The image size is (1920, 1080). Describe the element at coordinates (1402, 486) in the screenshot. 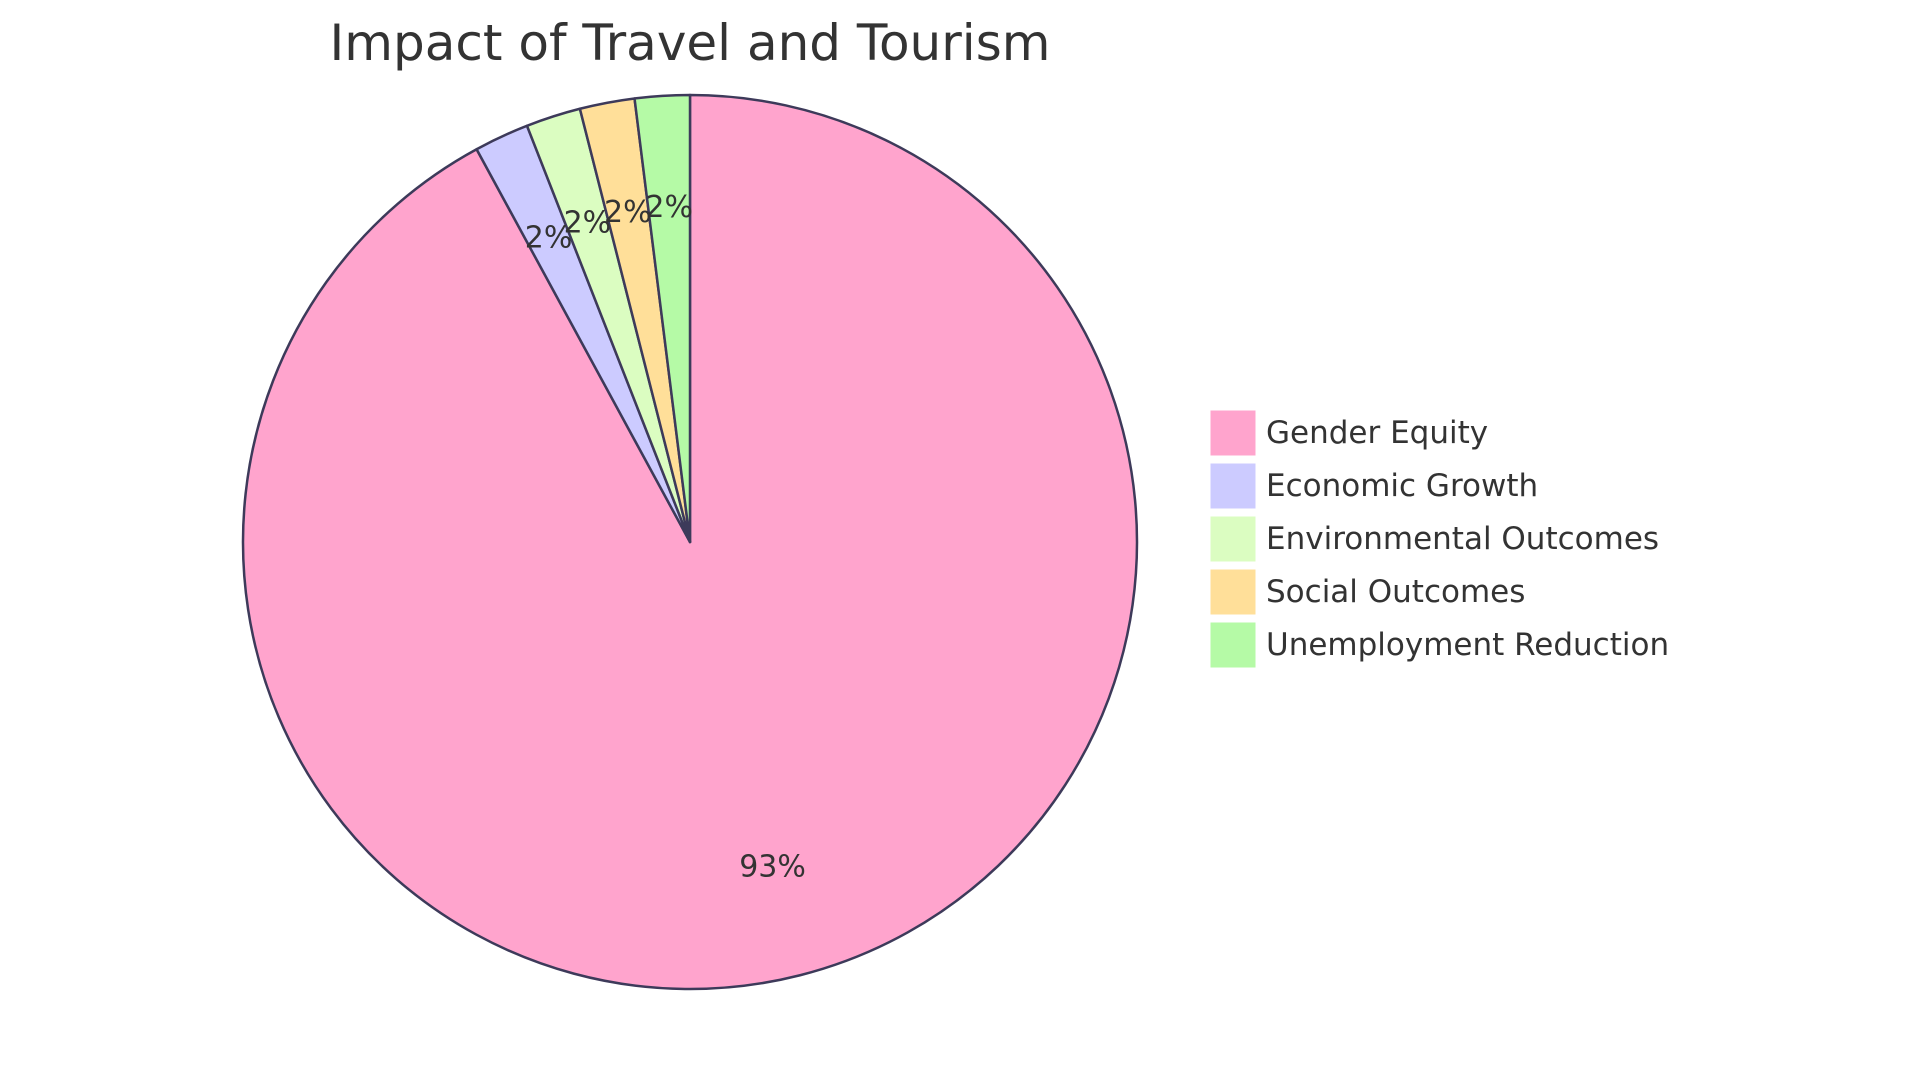

I see `legend-label-economic-growth: Economic Growth` at that location.